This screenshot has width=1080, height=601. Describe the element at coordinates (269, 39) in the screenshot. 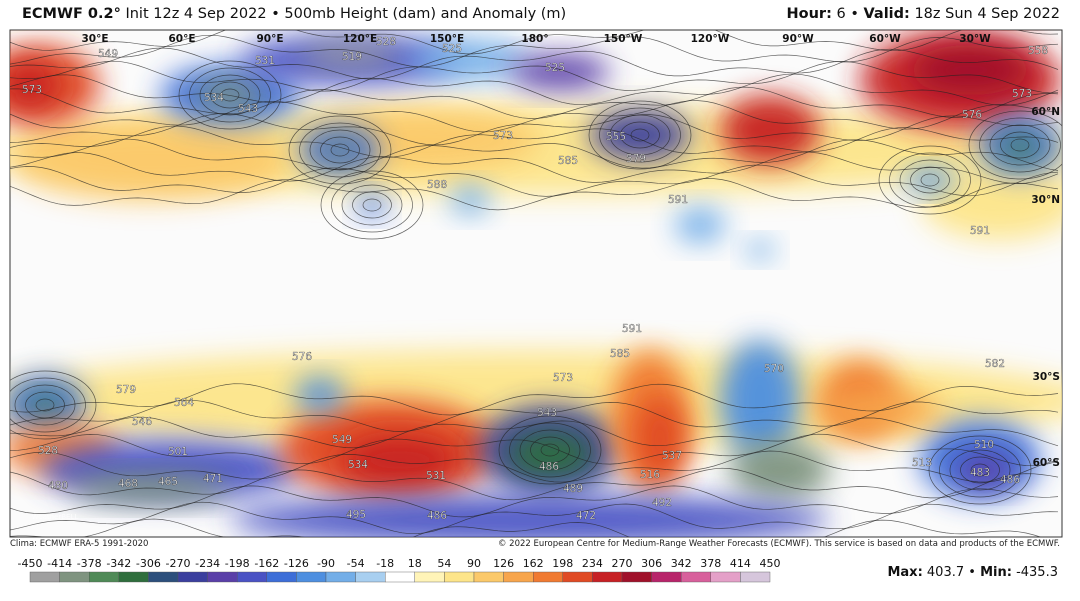

I see `longitude-label: 90°E` at that location.